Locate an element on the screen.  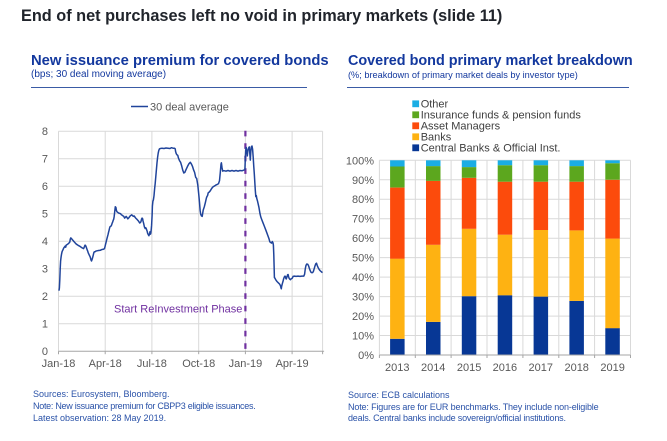
svg-text: Central Banks & Official Inst. is located at coordinates (491, 149).